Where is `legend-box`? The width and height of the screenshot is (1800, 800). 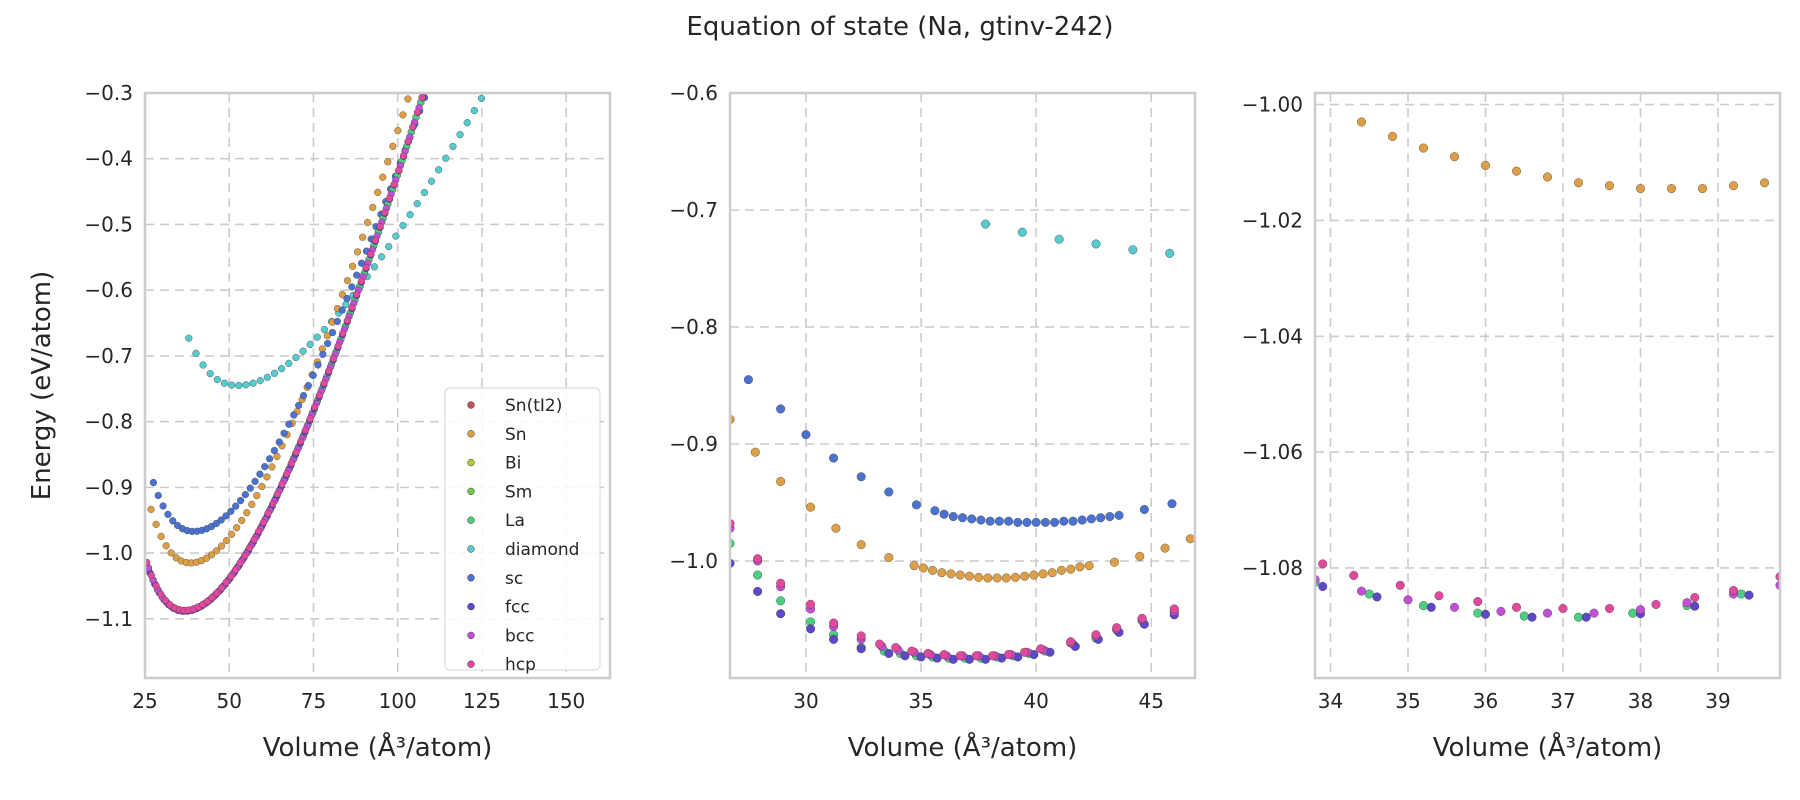 legend-box is located at coordinates (522, 529).